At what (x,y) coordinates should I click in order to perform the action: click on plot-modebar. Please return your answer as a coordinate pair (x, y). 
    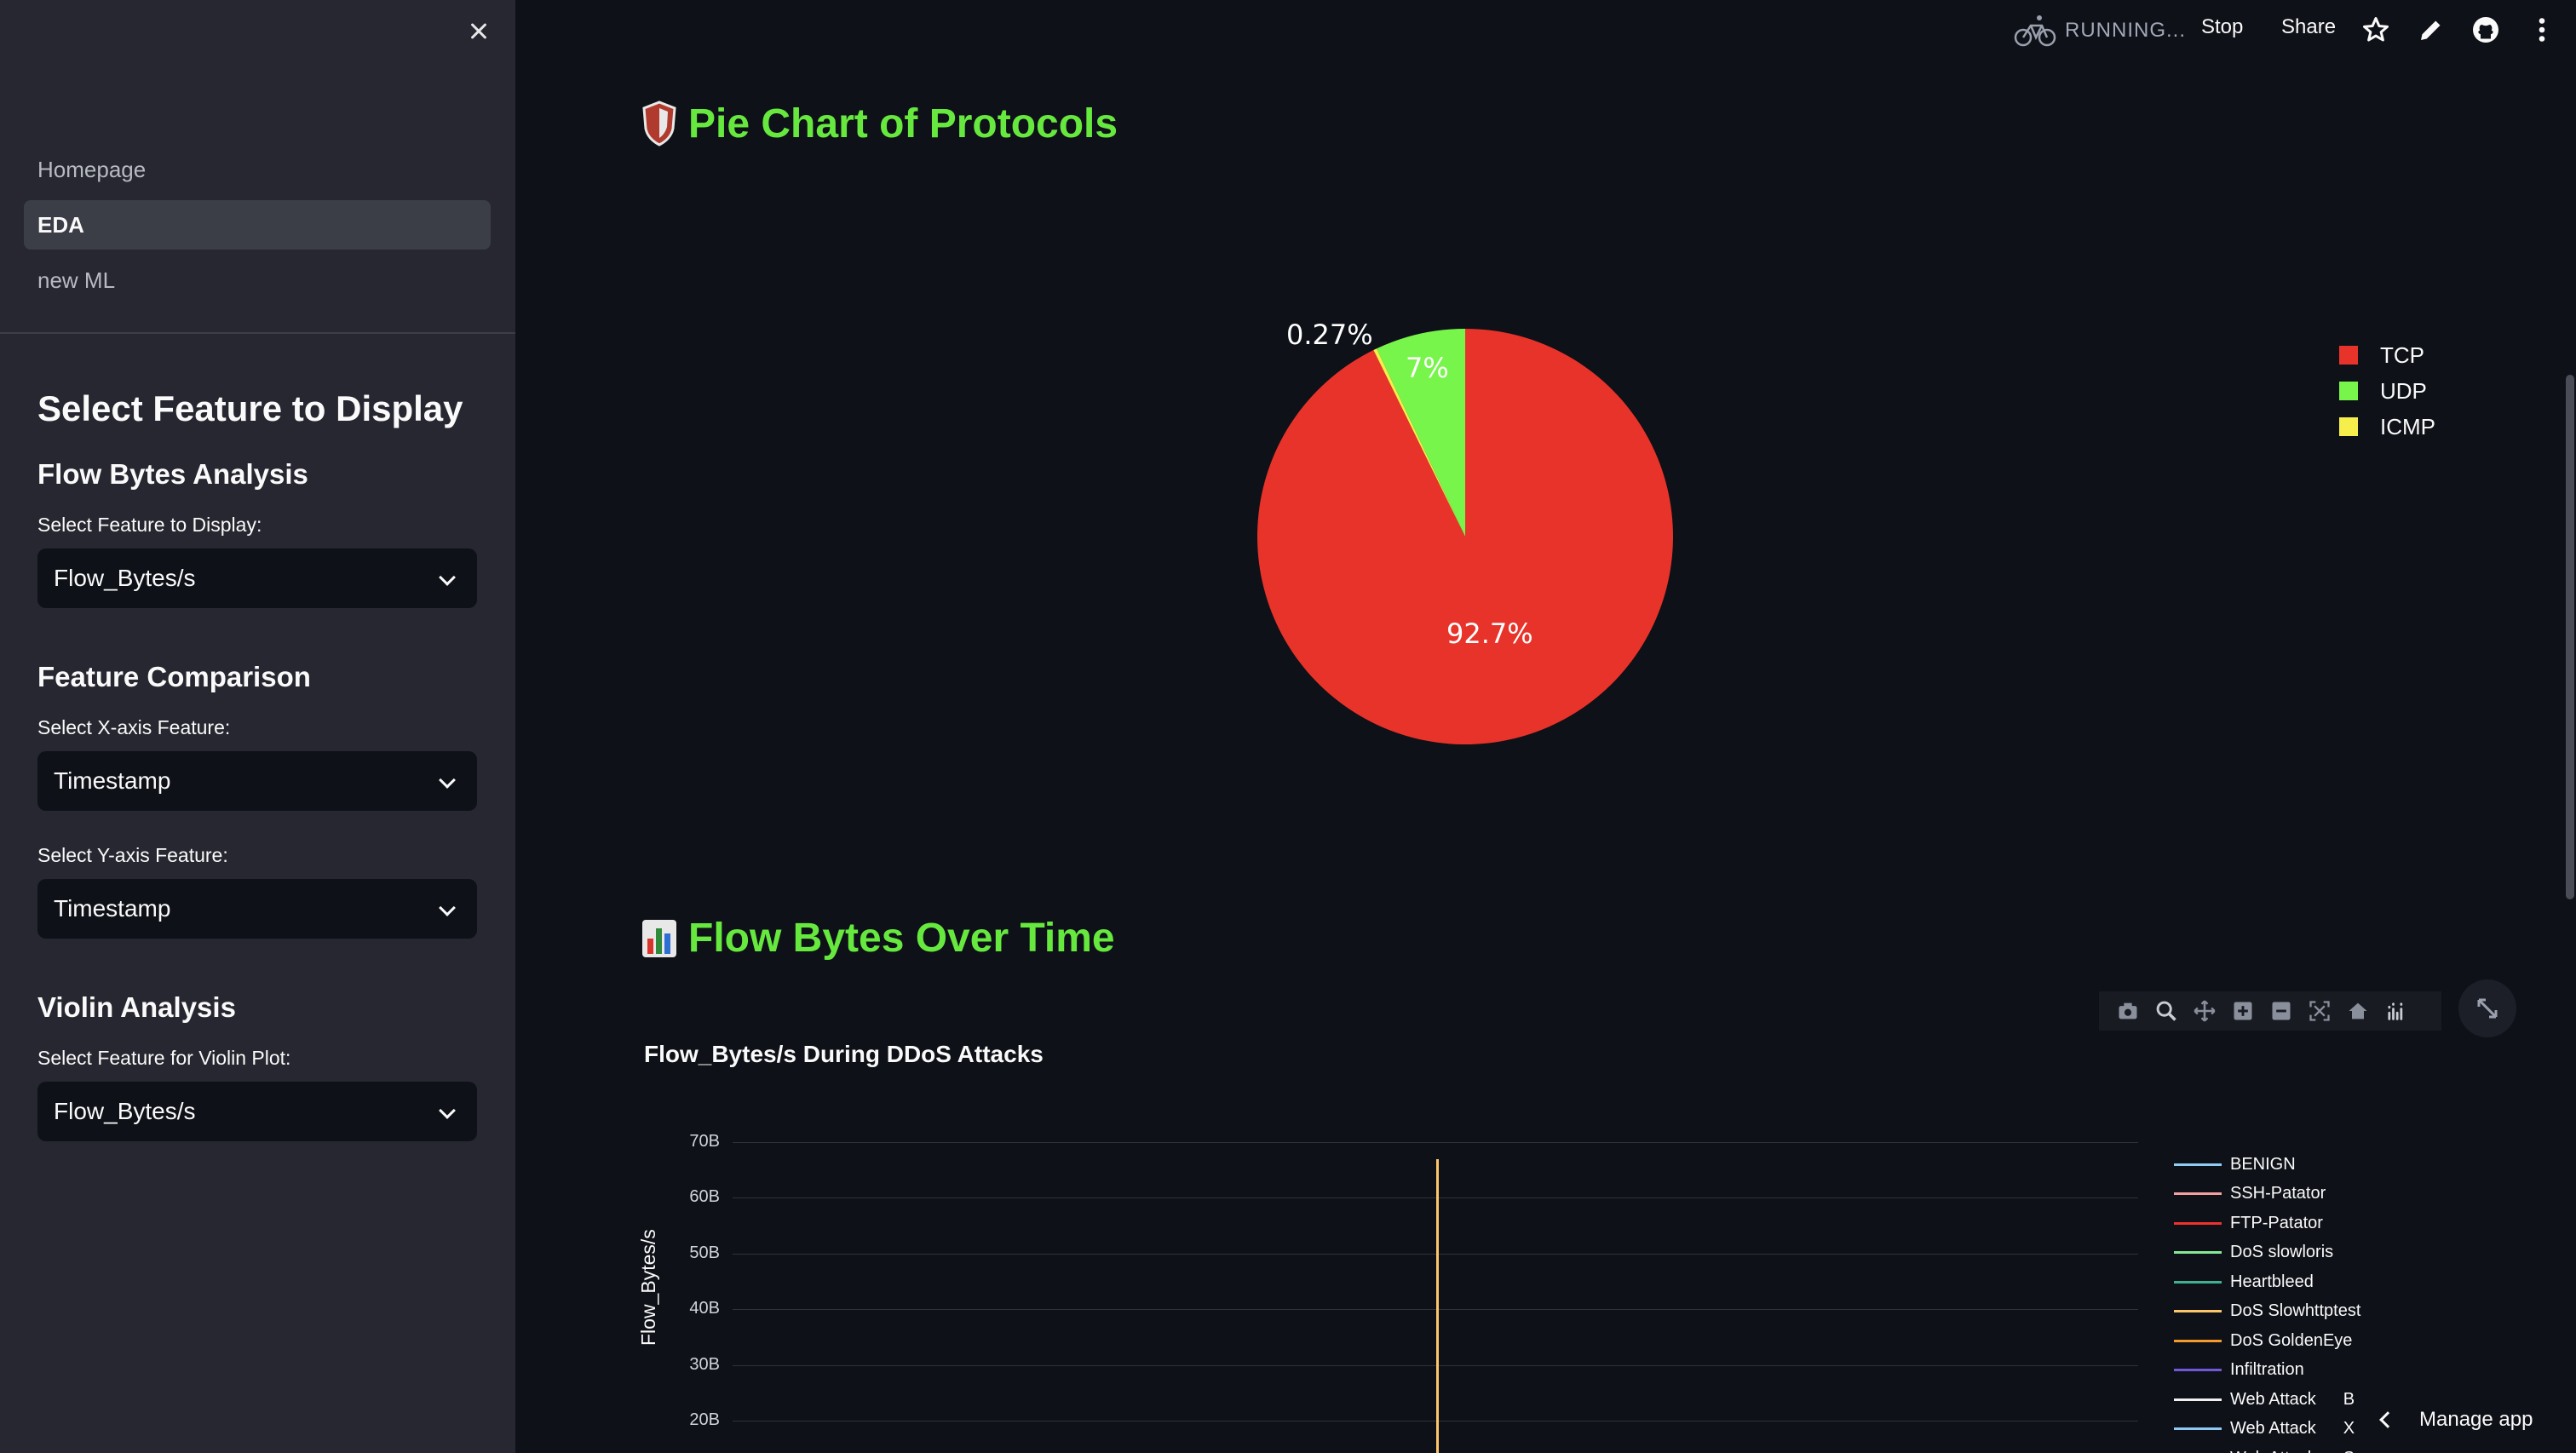
    Looking at the image, I should click on (2270, 1011).